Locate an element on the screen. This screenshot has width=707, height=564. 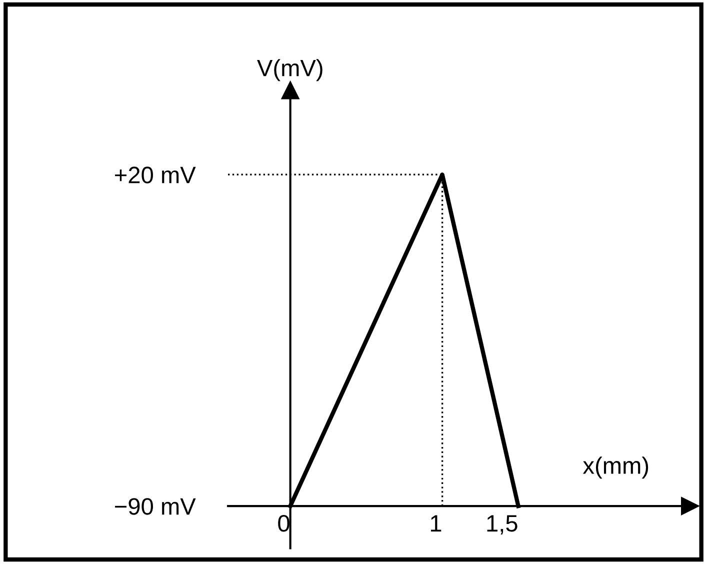
y-tick-label: +20 mV is located at coordinates (155, 175).